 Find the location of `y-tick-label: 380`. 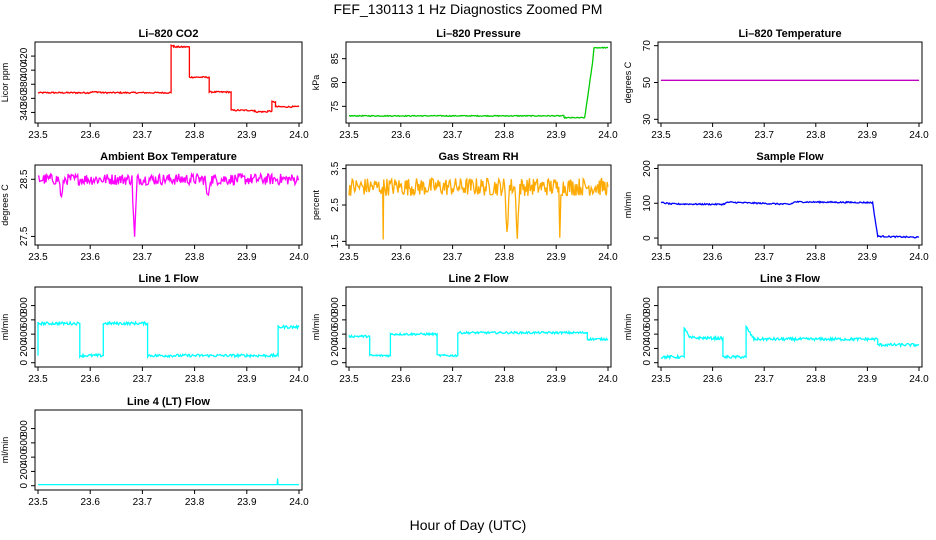

y-tick-label: 380 is located at coordinates (24, 83).